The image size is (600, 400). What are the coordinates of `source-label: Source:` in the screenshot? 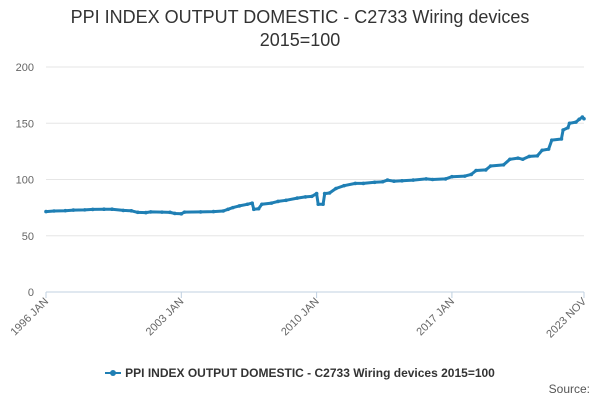 It's located at (569, 389).